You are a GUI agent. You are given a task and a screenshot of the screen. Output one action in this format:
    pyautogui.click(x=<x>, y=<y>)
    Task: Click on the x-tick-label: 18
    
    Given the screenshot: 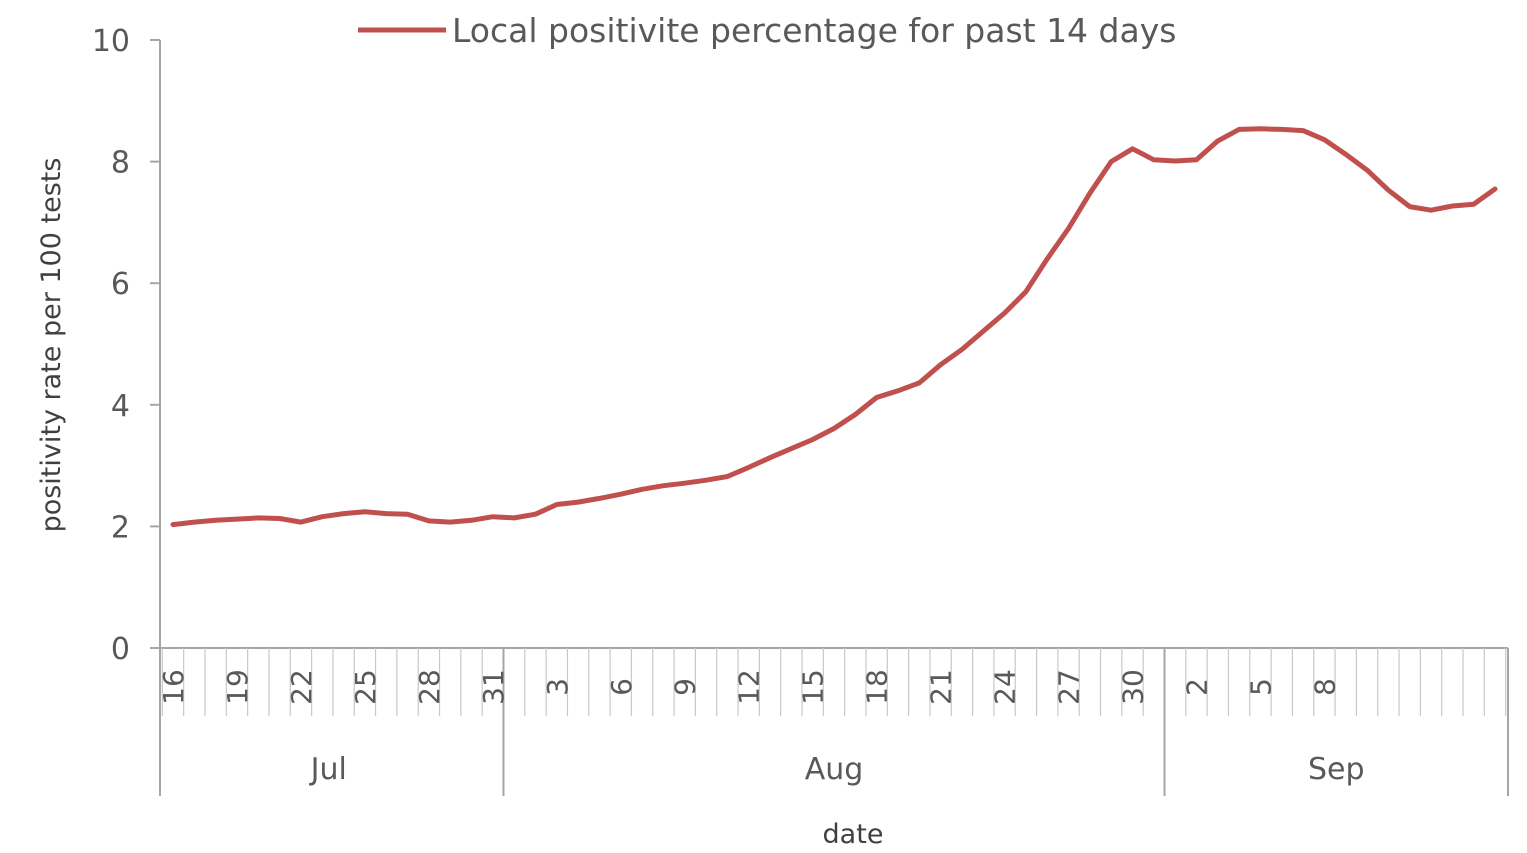 What is the action you would take?
    pyautogui.click(x=877, y=687)
    